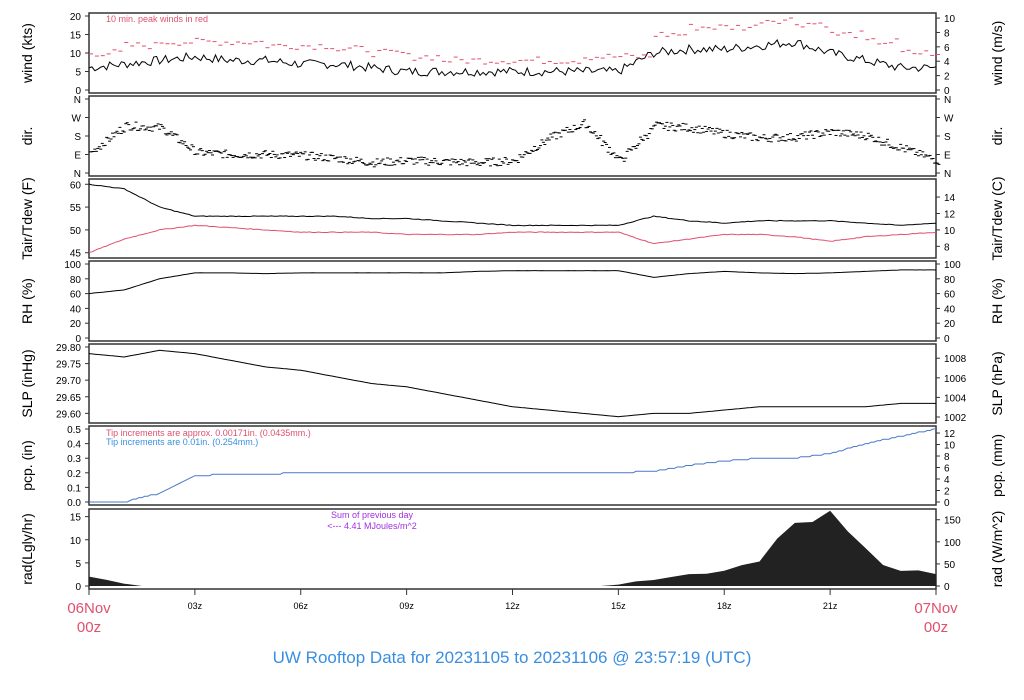  What do you see at coordinates (76, 231) in the screenshot?
I see `y-tick-label: 50` at bounding box center [76, 231].